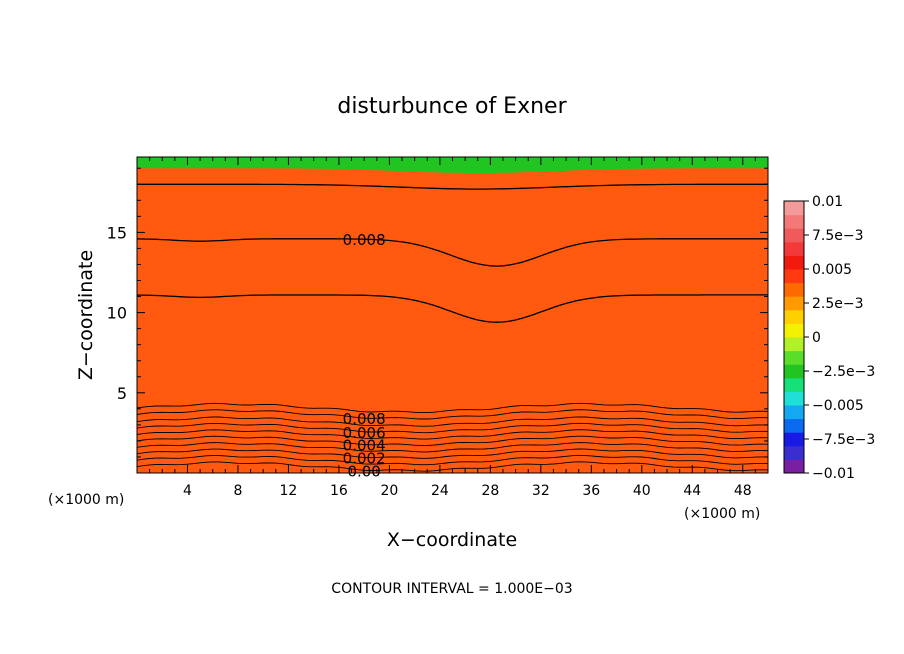  Describe the element at coordinates (289, 491) in the screenshot. I see `x-tick-label: 12` at that location.